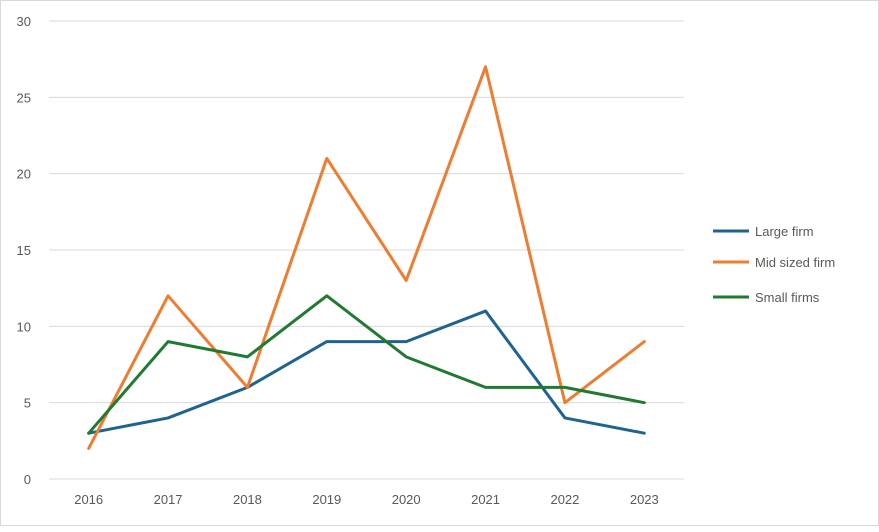 The image size is (879, 532). What do you see at coordinates (24, 174) in the screenshot?
I see `y-tick-label: 20` at bounding box center [24, 174].